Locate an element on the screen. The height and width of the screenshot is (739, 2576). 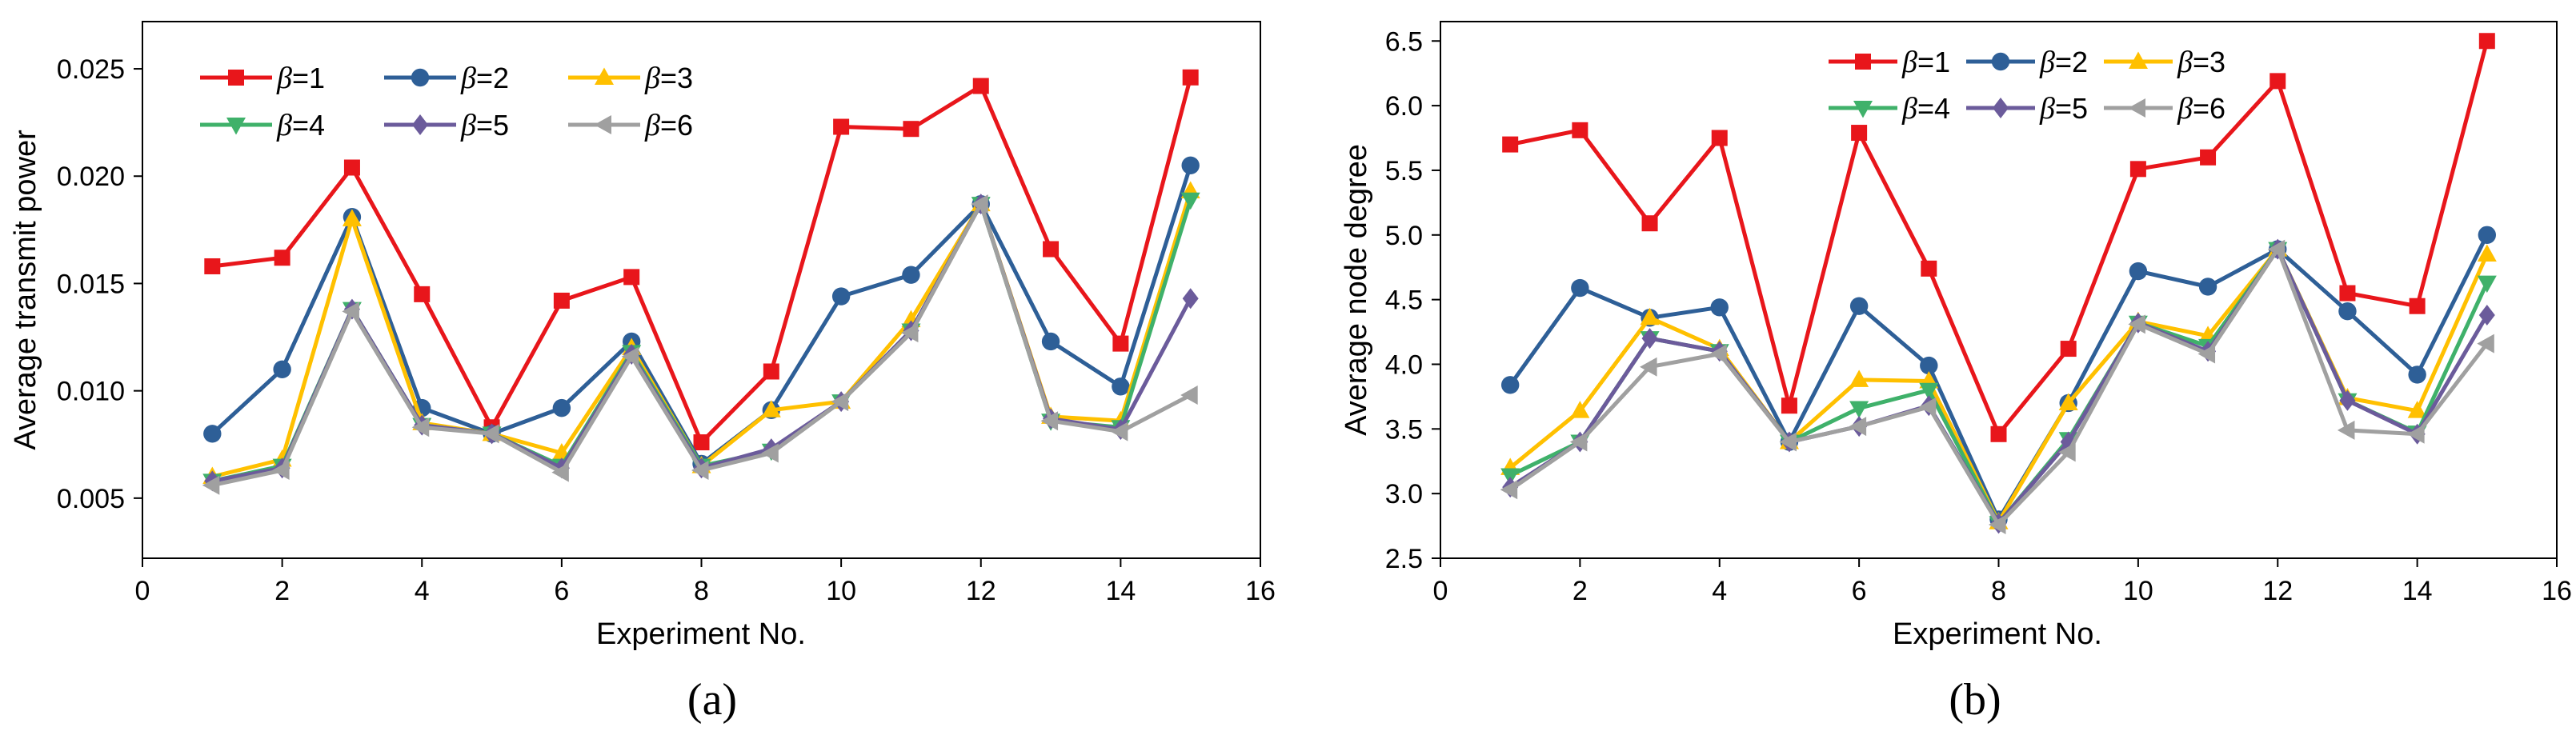
point-b-s6-x9 is located at coordinates (2067, 452).